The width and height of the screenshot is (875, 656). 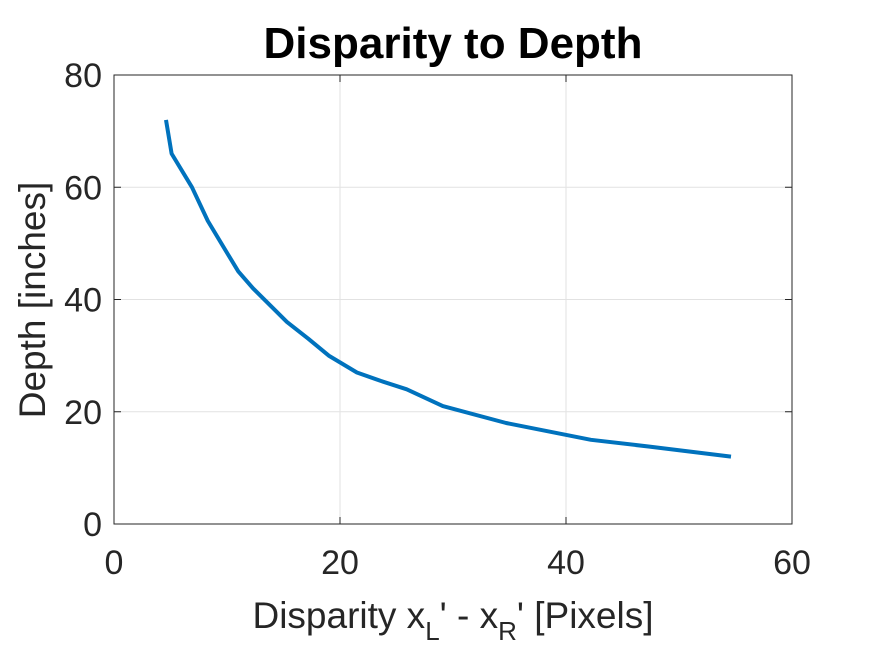 I want to click on y-tick-label: 60, so click(x=83, y=188).